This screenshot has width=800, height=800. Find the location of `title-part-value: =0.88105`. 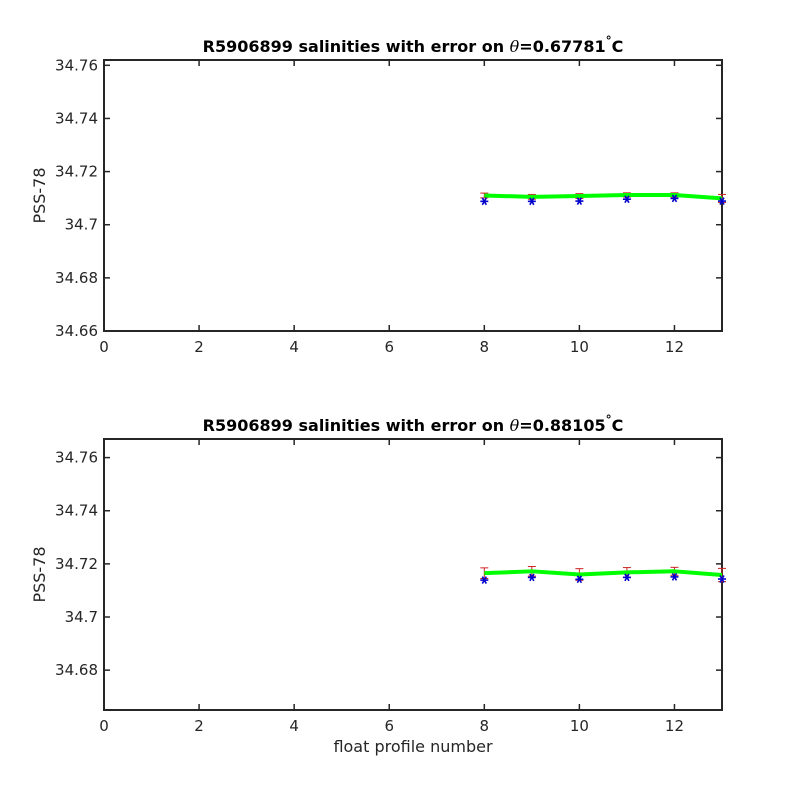

title-part-value: =0.88105 is located at coordinates (562, 425).